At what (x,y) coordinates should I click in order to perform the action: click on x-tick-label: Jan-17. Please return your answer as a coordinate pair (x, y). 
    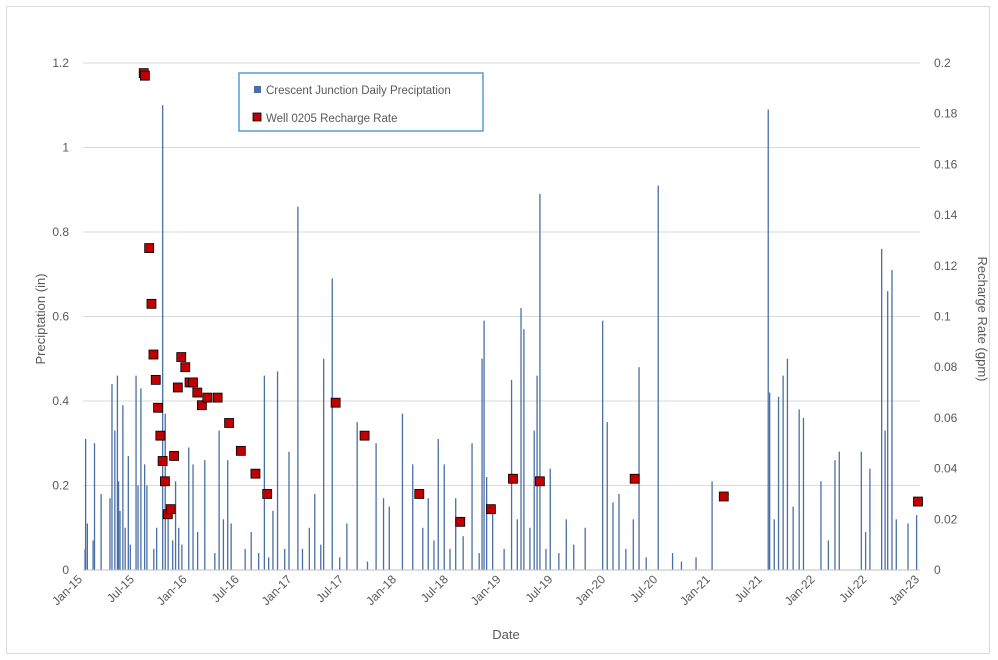
    Looking at the image, I should click on (277, 590).